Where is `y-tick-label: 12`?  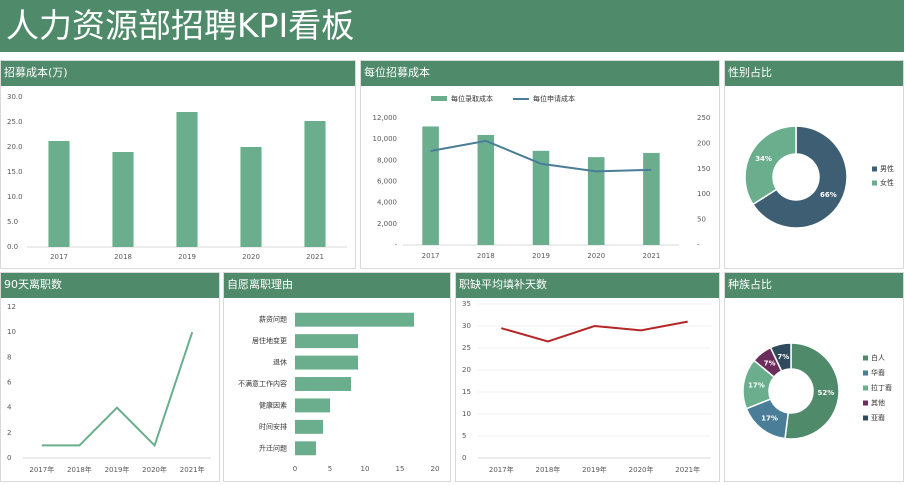 y-tick-label: 12 is located at coordinates (11, 307).